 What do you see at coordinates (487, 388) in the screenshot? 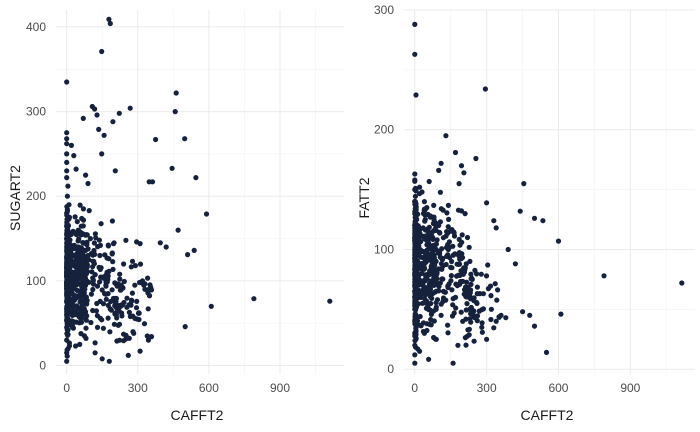
I see `x-tick-label: 300` at bounding box center [487, 388].